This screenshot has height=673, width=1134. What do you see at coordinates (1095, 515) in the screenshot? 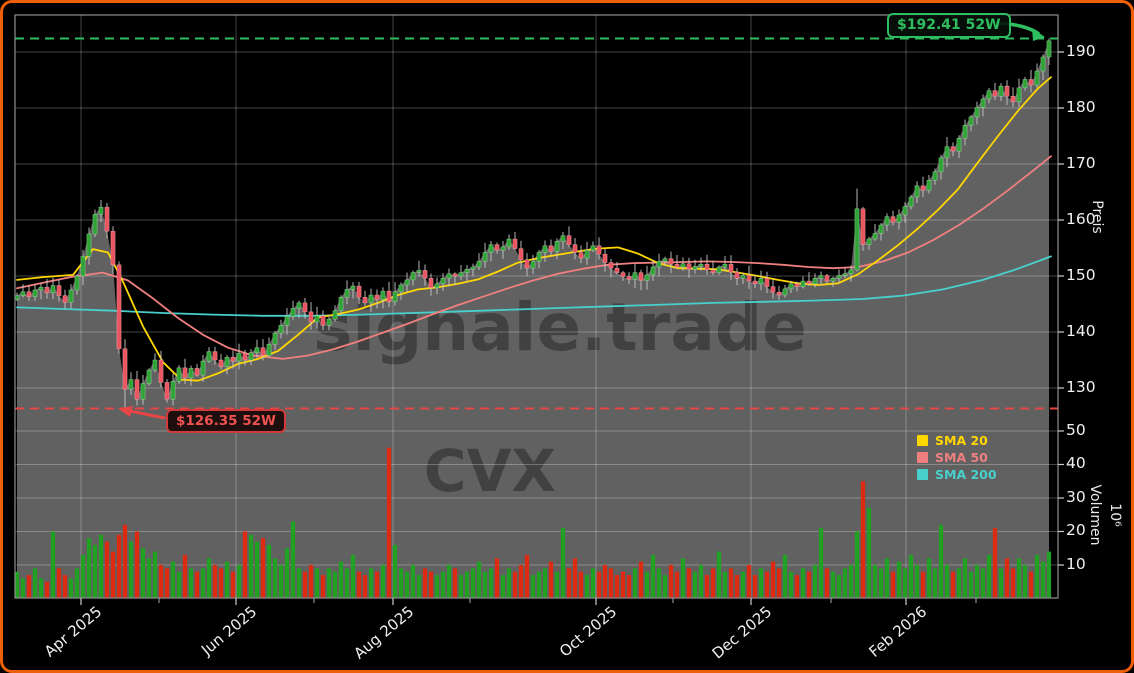
I see `volume-axis-title: Volumen` at bounding box center [1095, 515].